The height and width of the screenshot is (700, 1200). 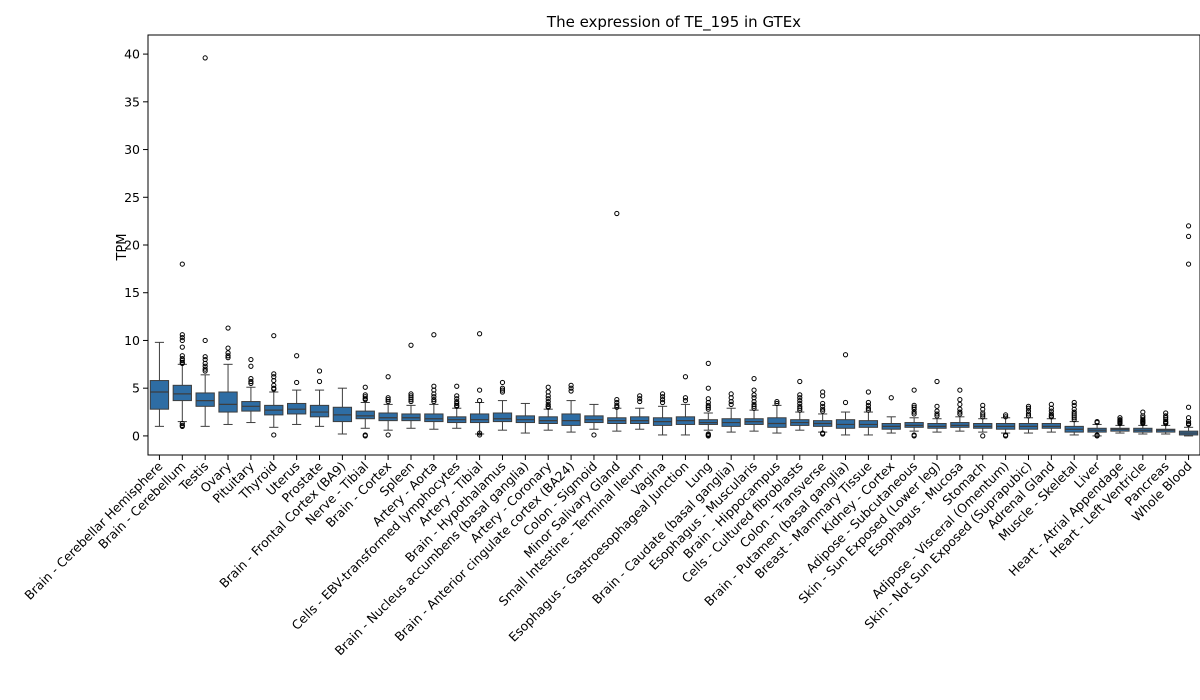 I want to click on y-tick-label: 10, so click(x=132, y=340).